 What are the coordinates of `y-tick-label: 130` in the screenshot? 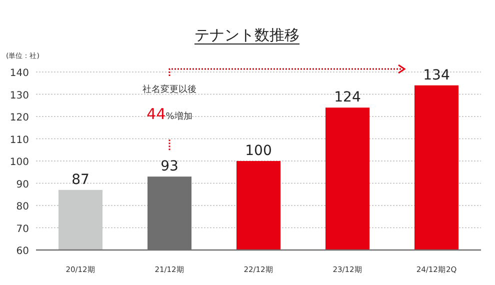 It's located at (19, 96).